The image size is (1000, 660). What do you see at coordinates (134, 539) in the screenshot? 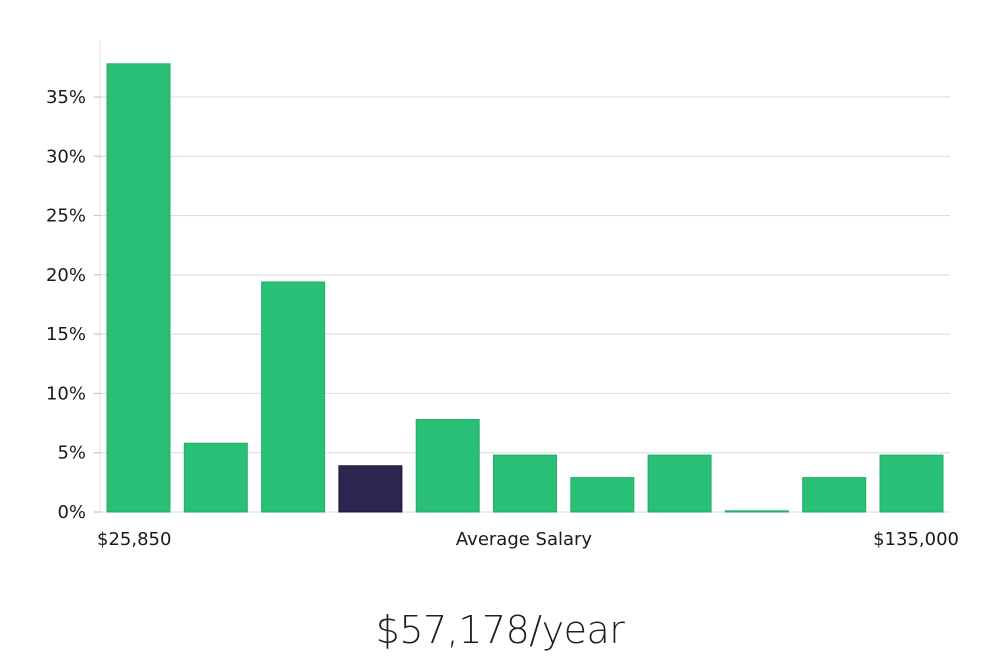
I see `x-axis-min-label: $25,850` at bounding box center [134, 539].